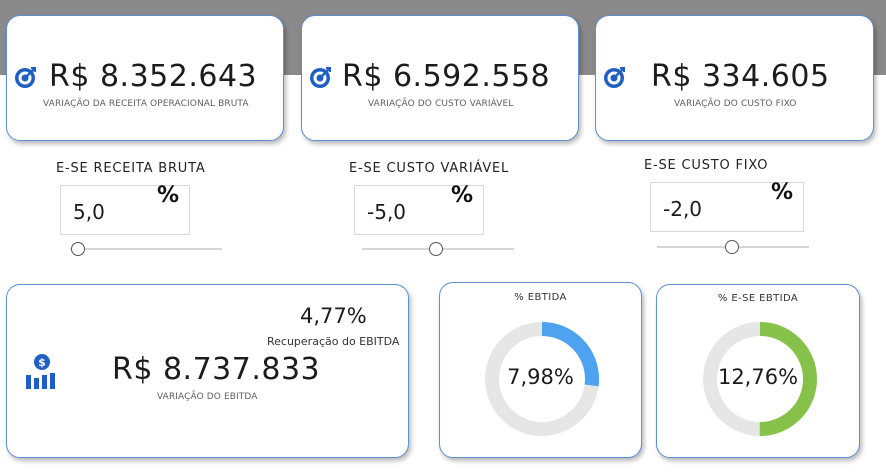 This screenshot has height=474, width=886. What do you see at coordinates (131, 168) in the screenshot?
I see `whatif-title-receita: E-SE RECEITA BRUTA` at bounding box center [131, 168].